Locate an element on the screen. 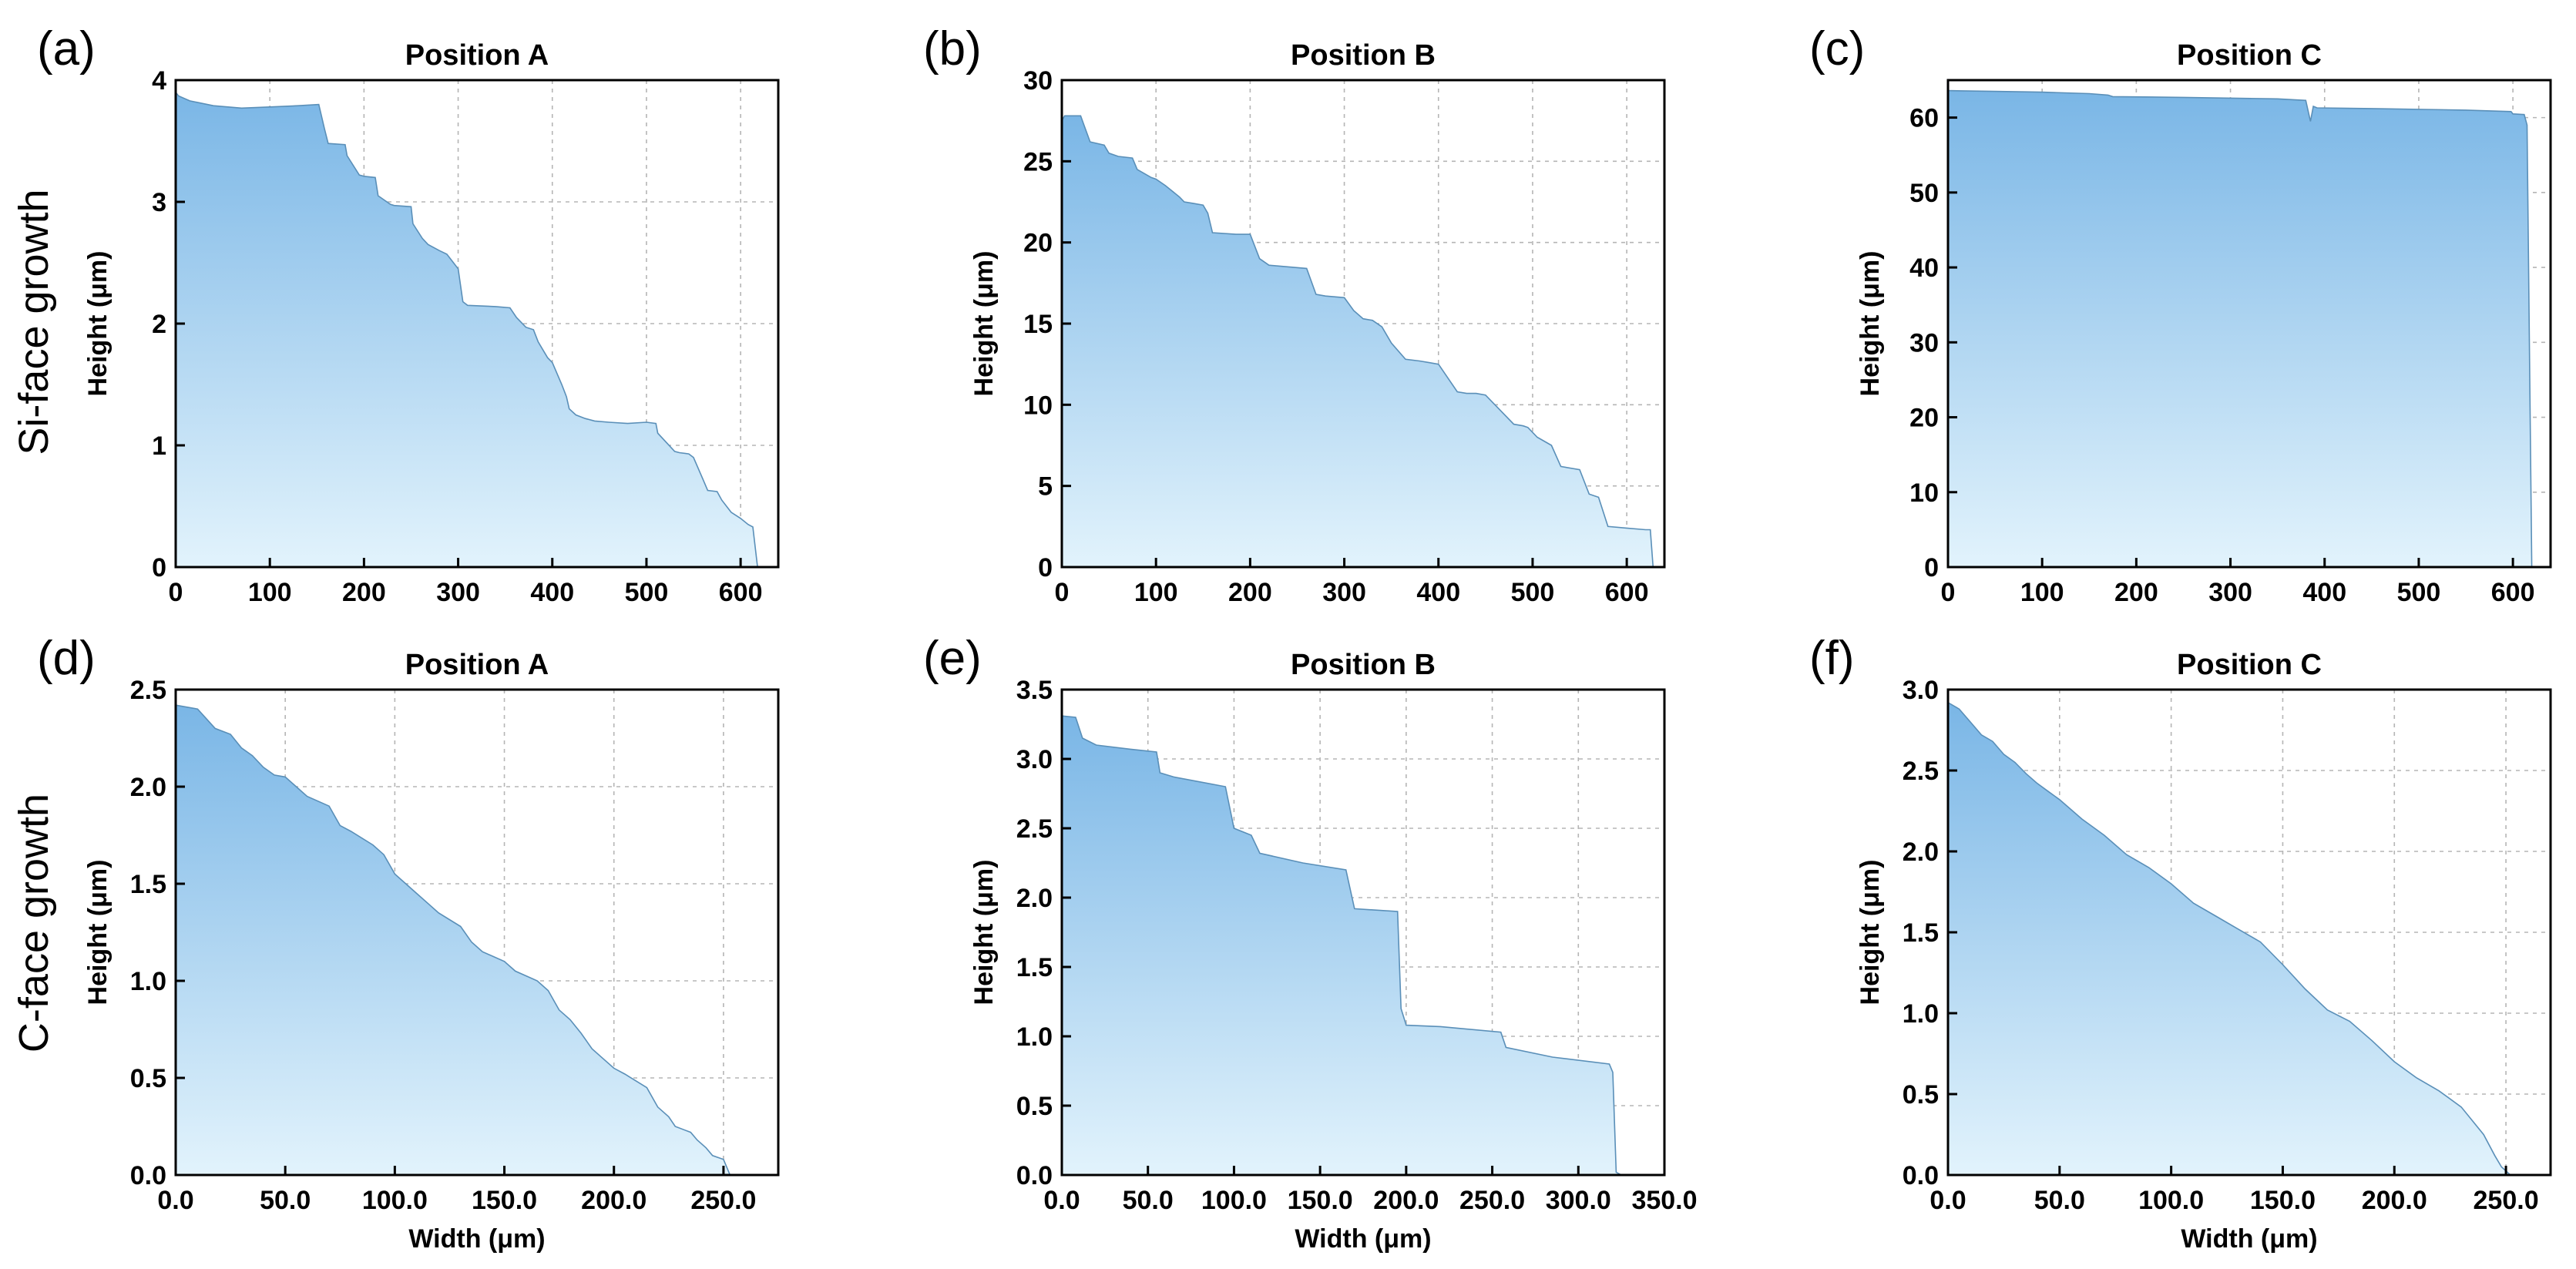 The image size is (2576, 1269). plot-frame is located at coordinates (477, 932).